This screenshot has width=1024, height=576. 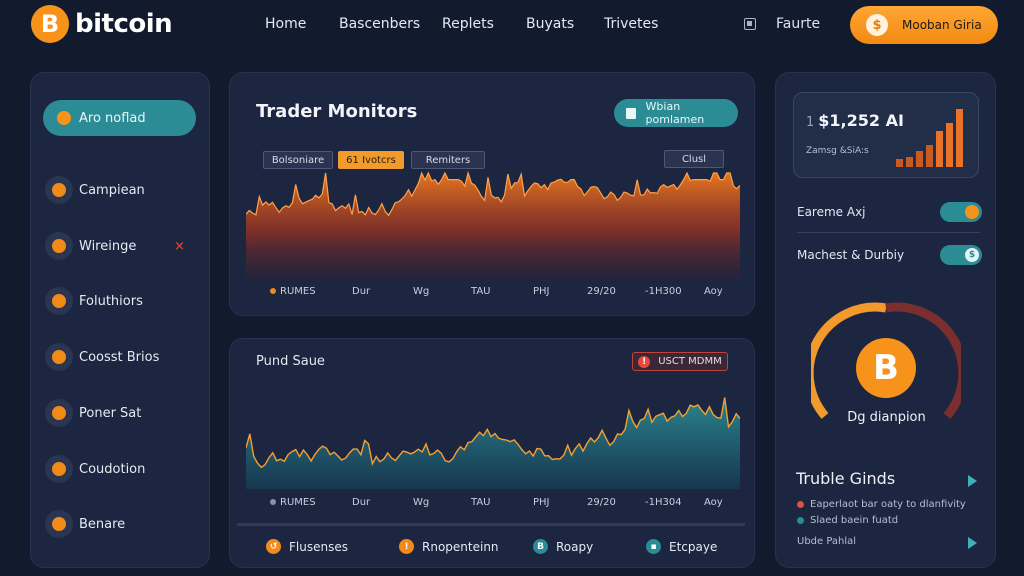 What do you see at coordinates (929, 138) in the screenshot?
I see `mini-bar-chart` at bounding box center [929, 138].